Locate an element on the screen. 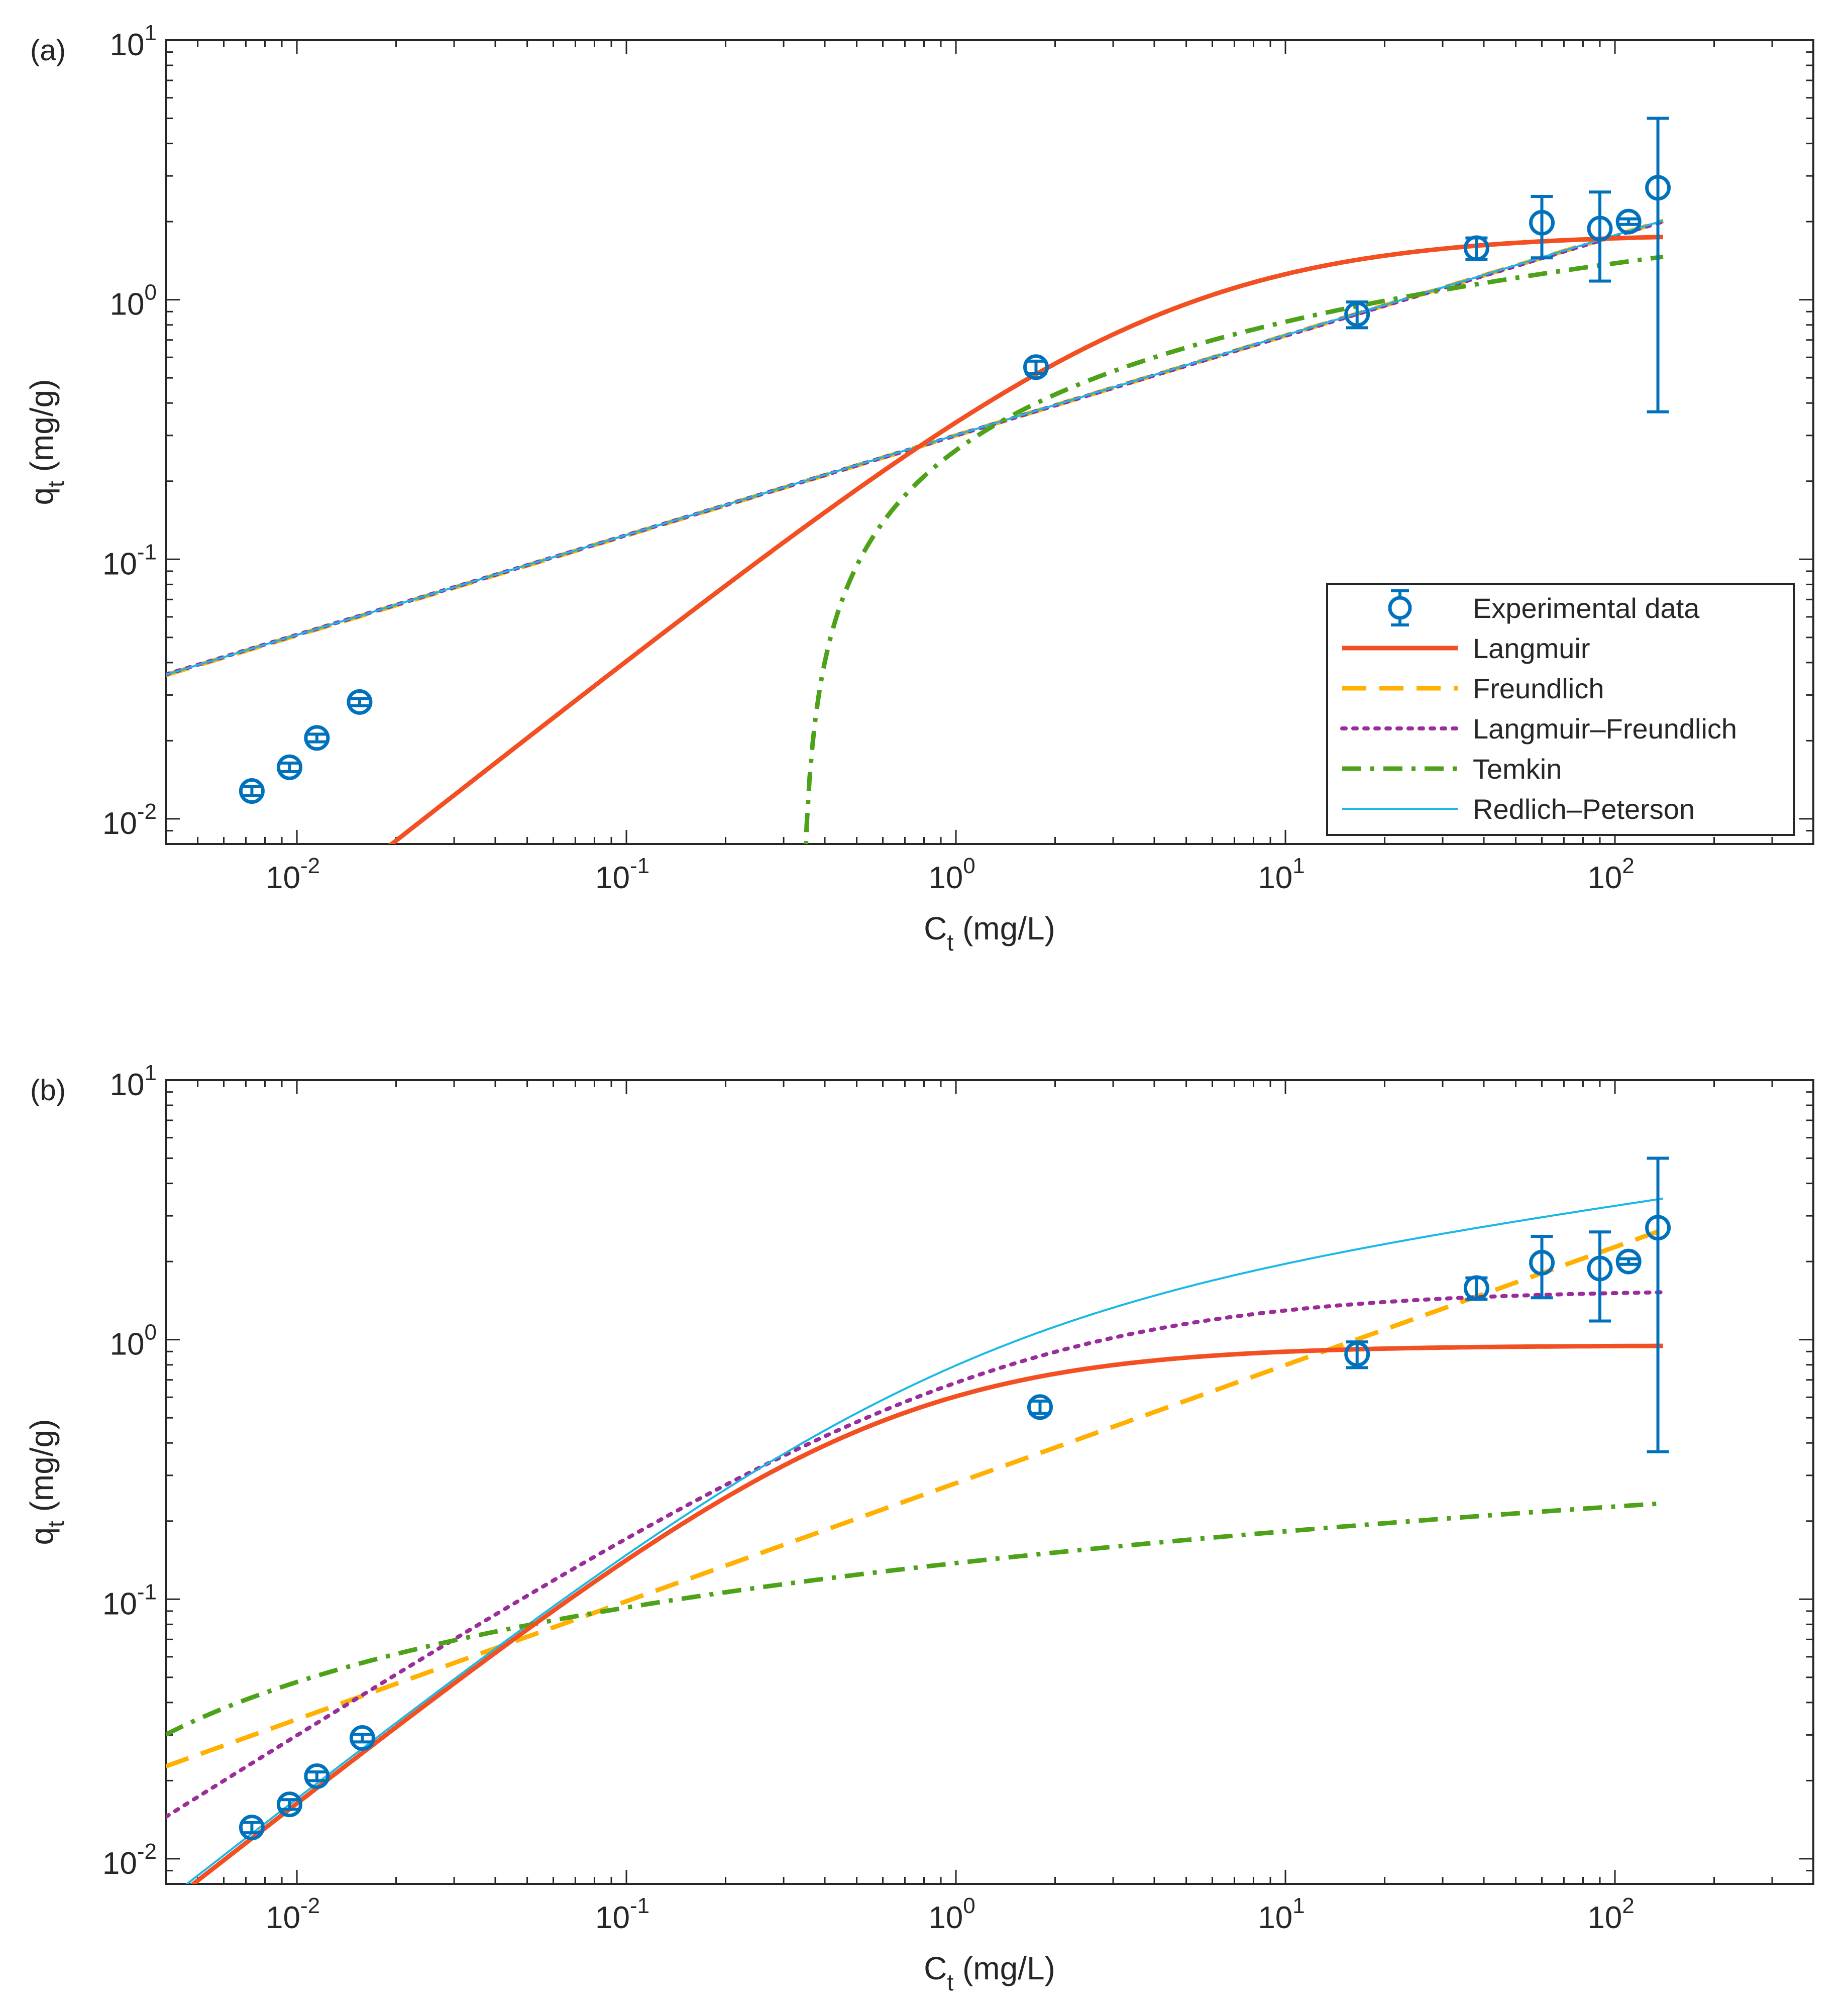 This screenshot has width=1848, height=2007. legend-label: Langmuir is located at coordinates (1531, 648).